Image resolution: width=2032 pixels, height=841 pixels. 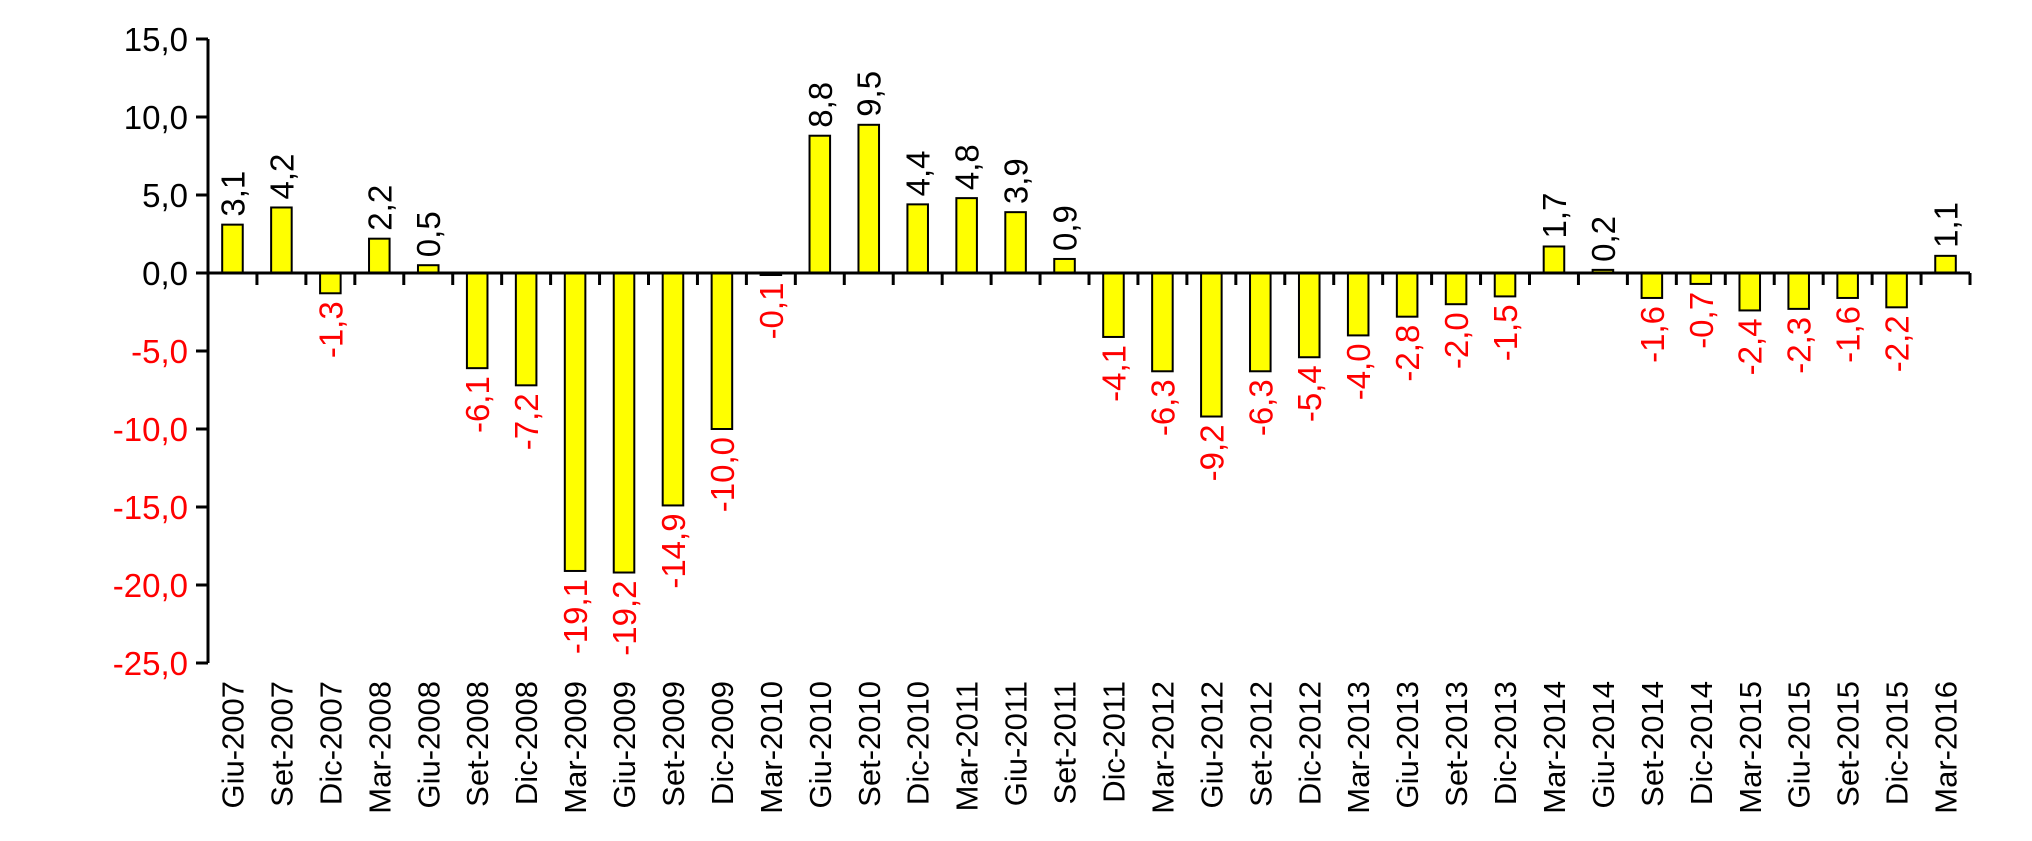 What do you see at coordinates (1946, 747) in the screenshot?
I see `category-label: Mar-2016` at bounding box center [1946, 747].